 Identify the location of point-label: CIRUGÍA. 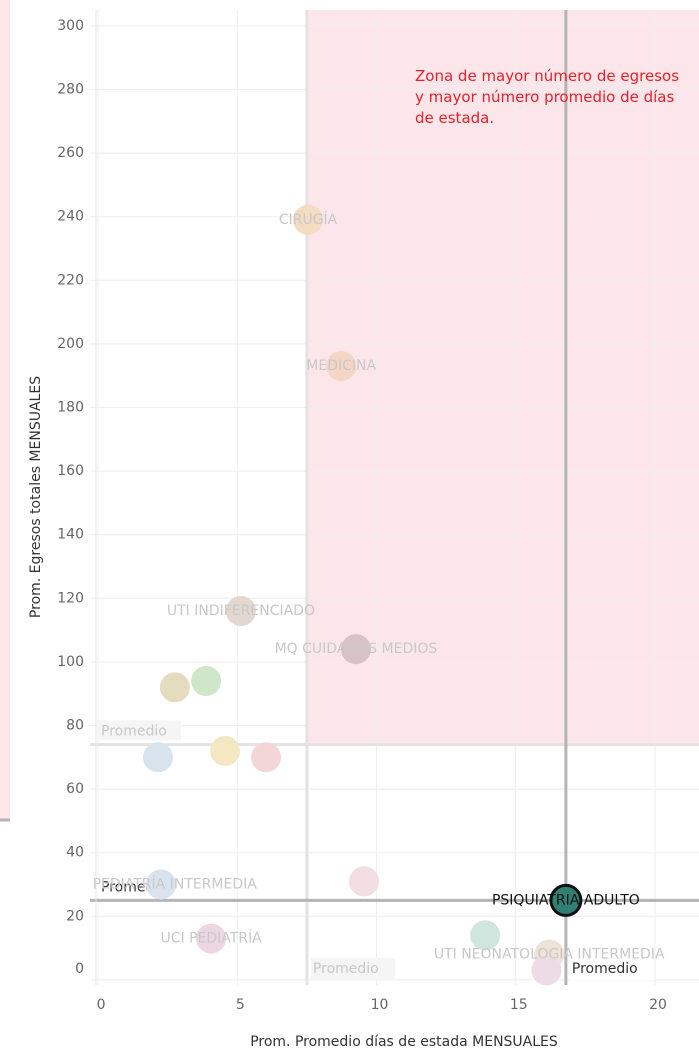
(308, 219).